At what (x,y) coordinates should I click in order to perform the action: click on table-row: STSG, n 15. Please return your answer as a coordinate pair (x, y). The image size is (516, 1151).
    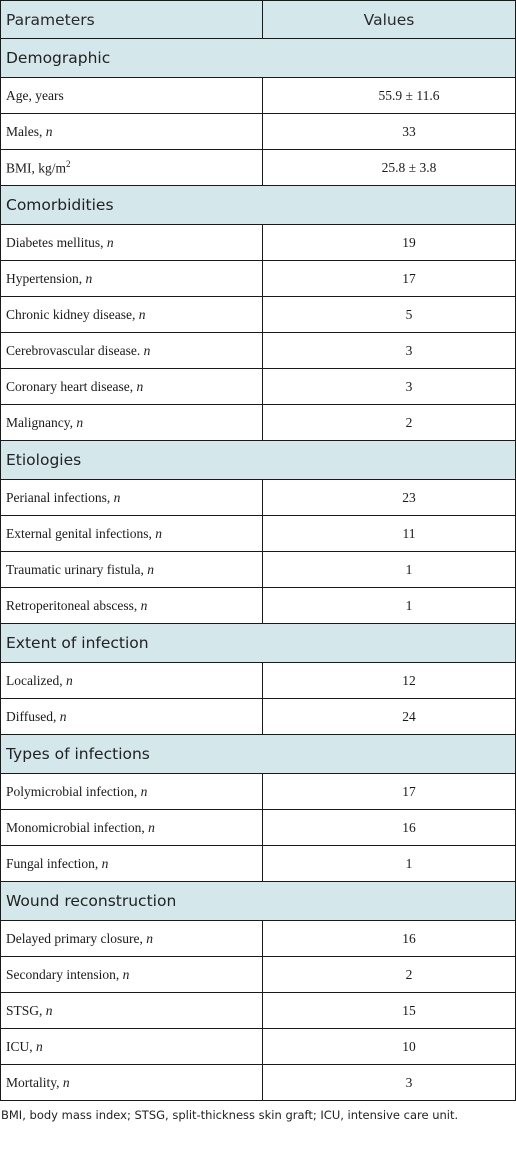
    Looking at the image, I should click on (258, 1010).